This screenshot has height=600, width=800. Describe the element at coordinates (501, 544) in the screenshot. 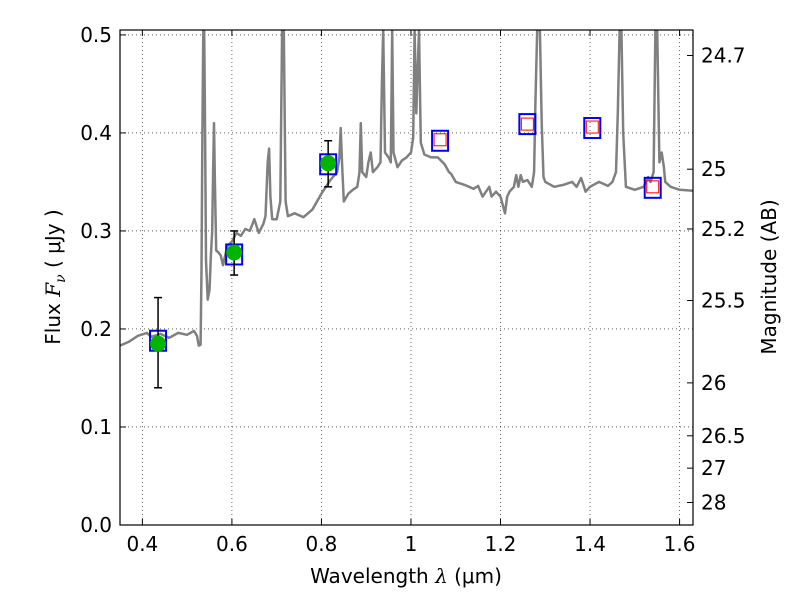

I see `x-tick-label: 1.2` at that location.